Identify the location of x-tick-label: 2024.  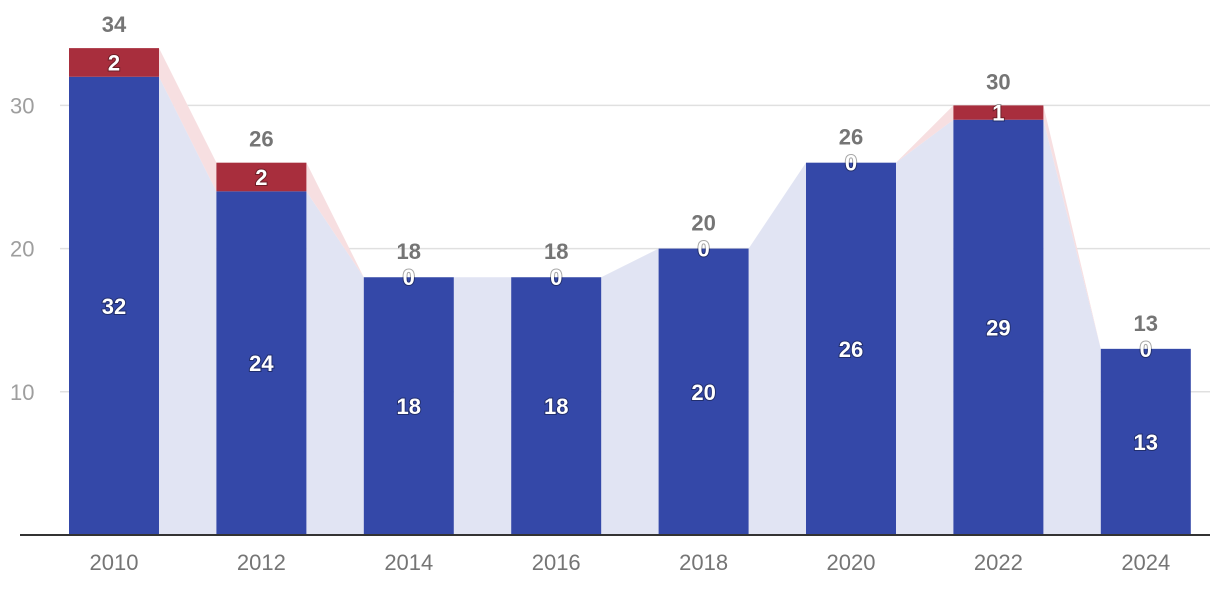
(1145, 562).